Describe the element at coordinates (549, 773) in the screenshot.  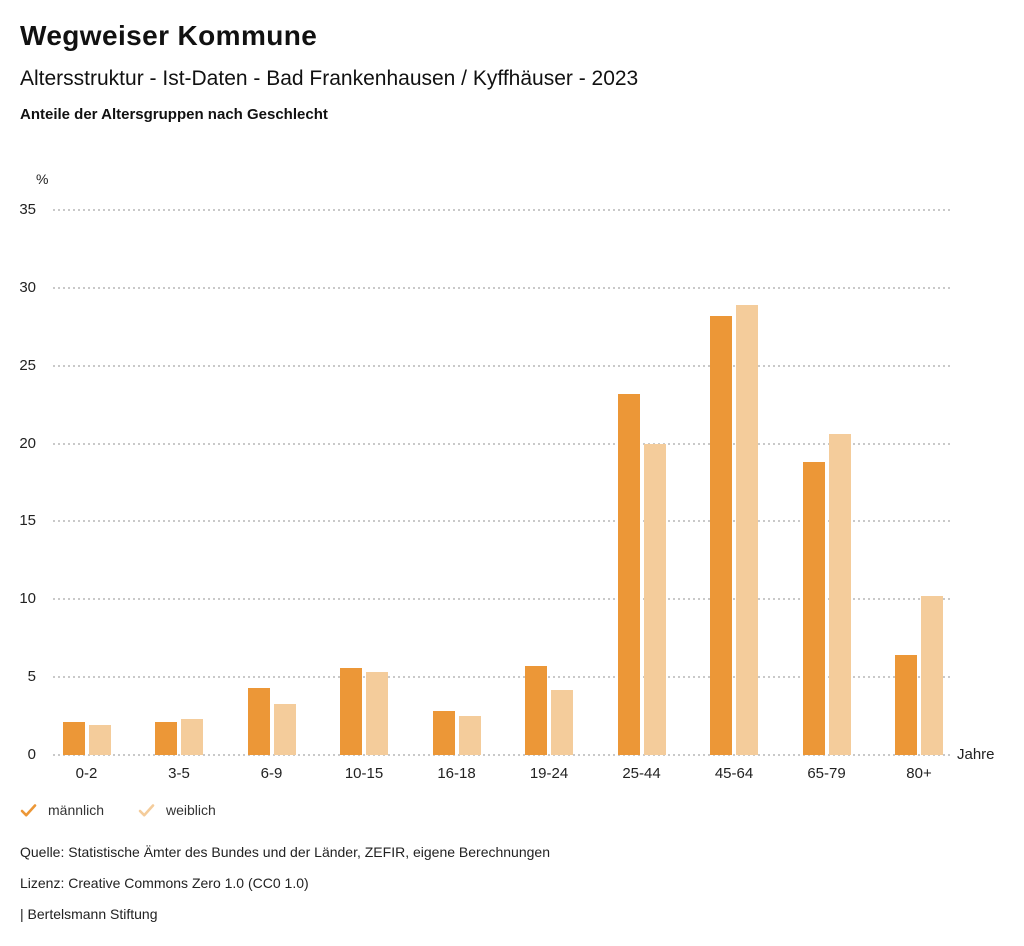
I see `x-tick-label-19-24: 19-24` at that location.